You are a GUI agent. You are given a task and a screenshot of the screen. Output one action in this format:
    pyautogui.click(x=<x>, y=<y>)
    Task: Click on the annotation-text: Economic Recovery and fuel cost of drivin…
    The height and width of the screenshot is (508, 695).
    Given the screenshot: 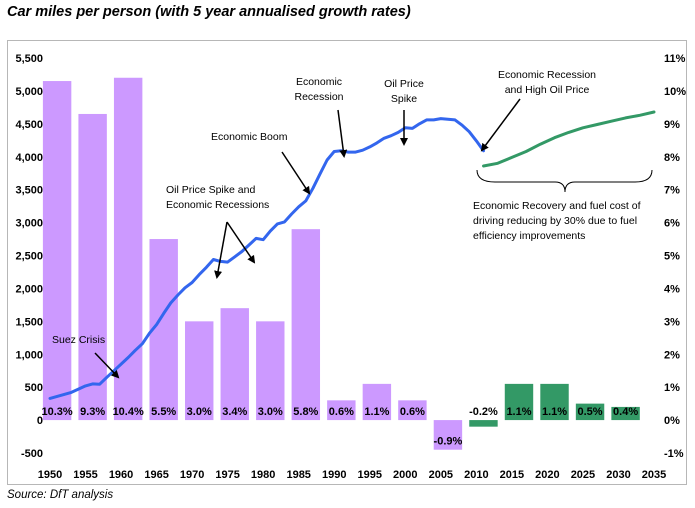 What is the action you would take?
    pyautogui.click(x=557, y=221)
    